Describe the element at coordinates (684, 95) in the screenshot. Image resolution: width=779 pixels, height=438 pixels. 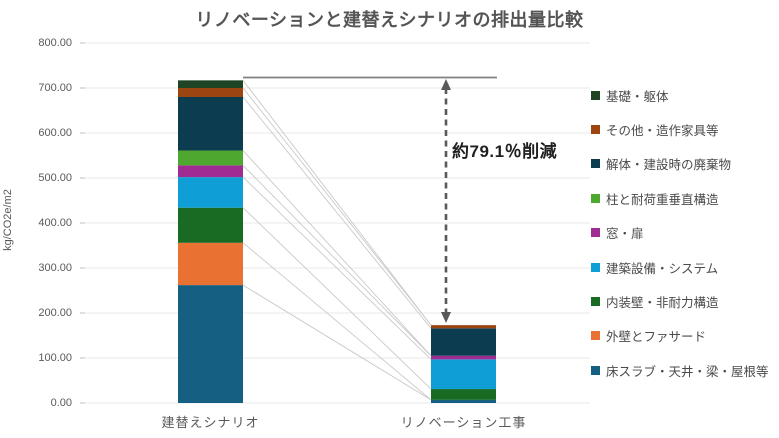
I see `legend-item: 基礎・躯体` at that location.